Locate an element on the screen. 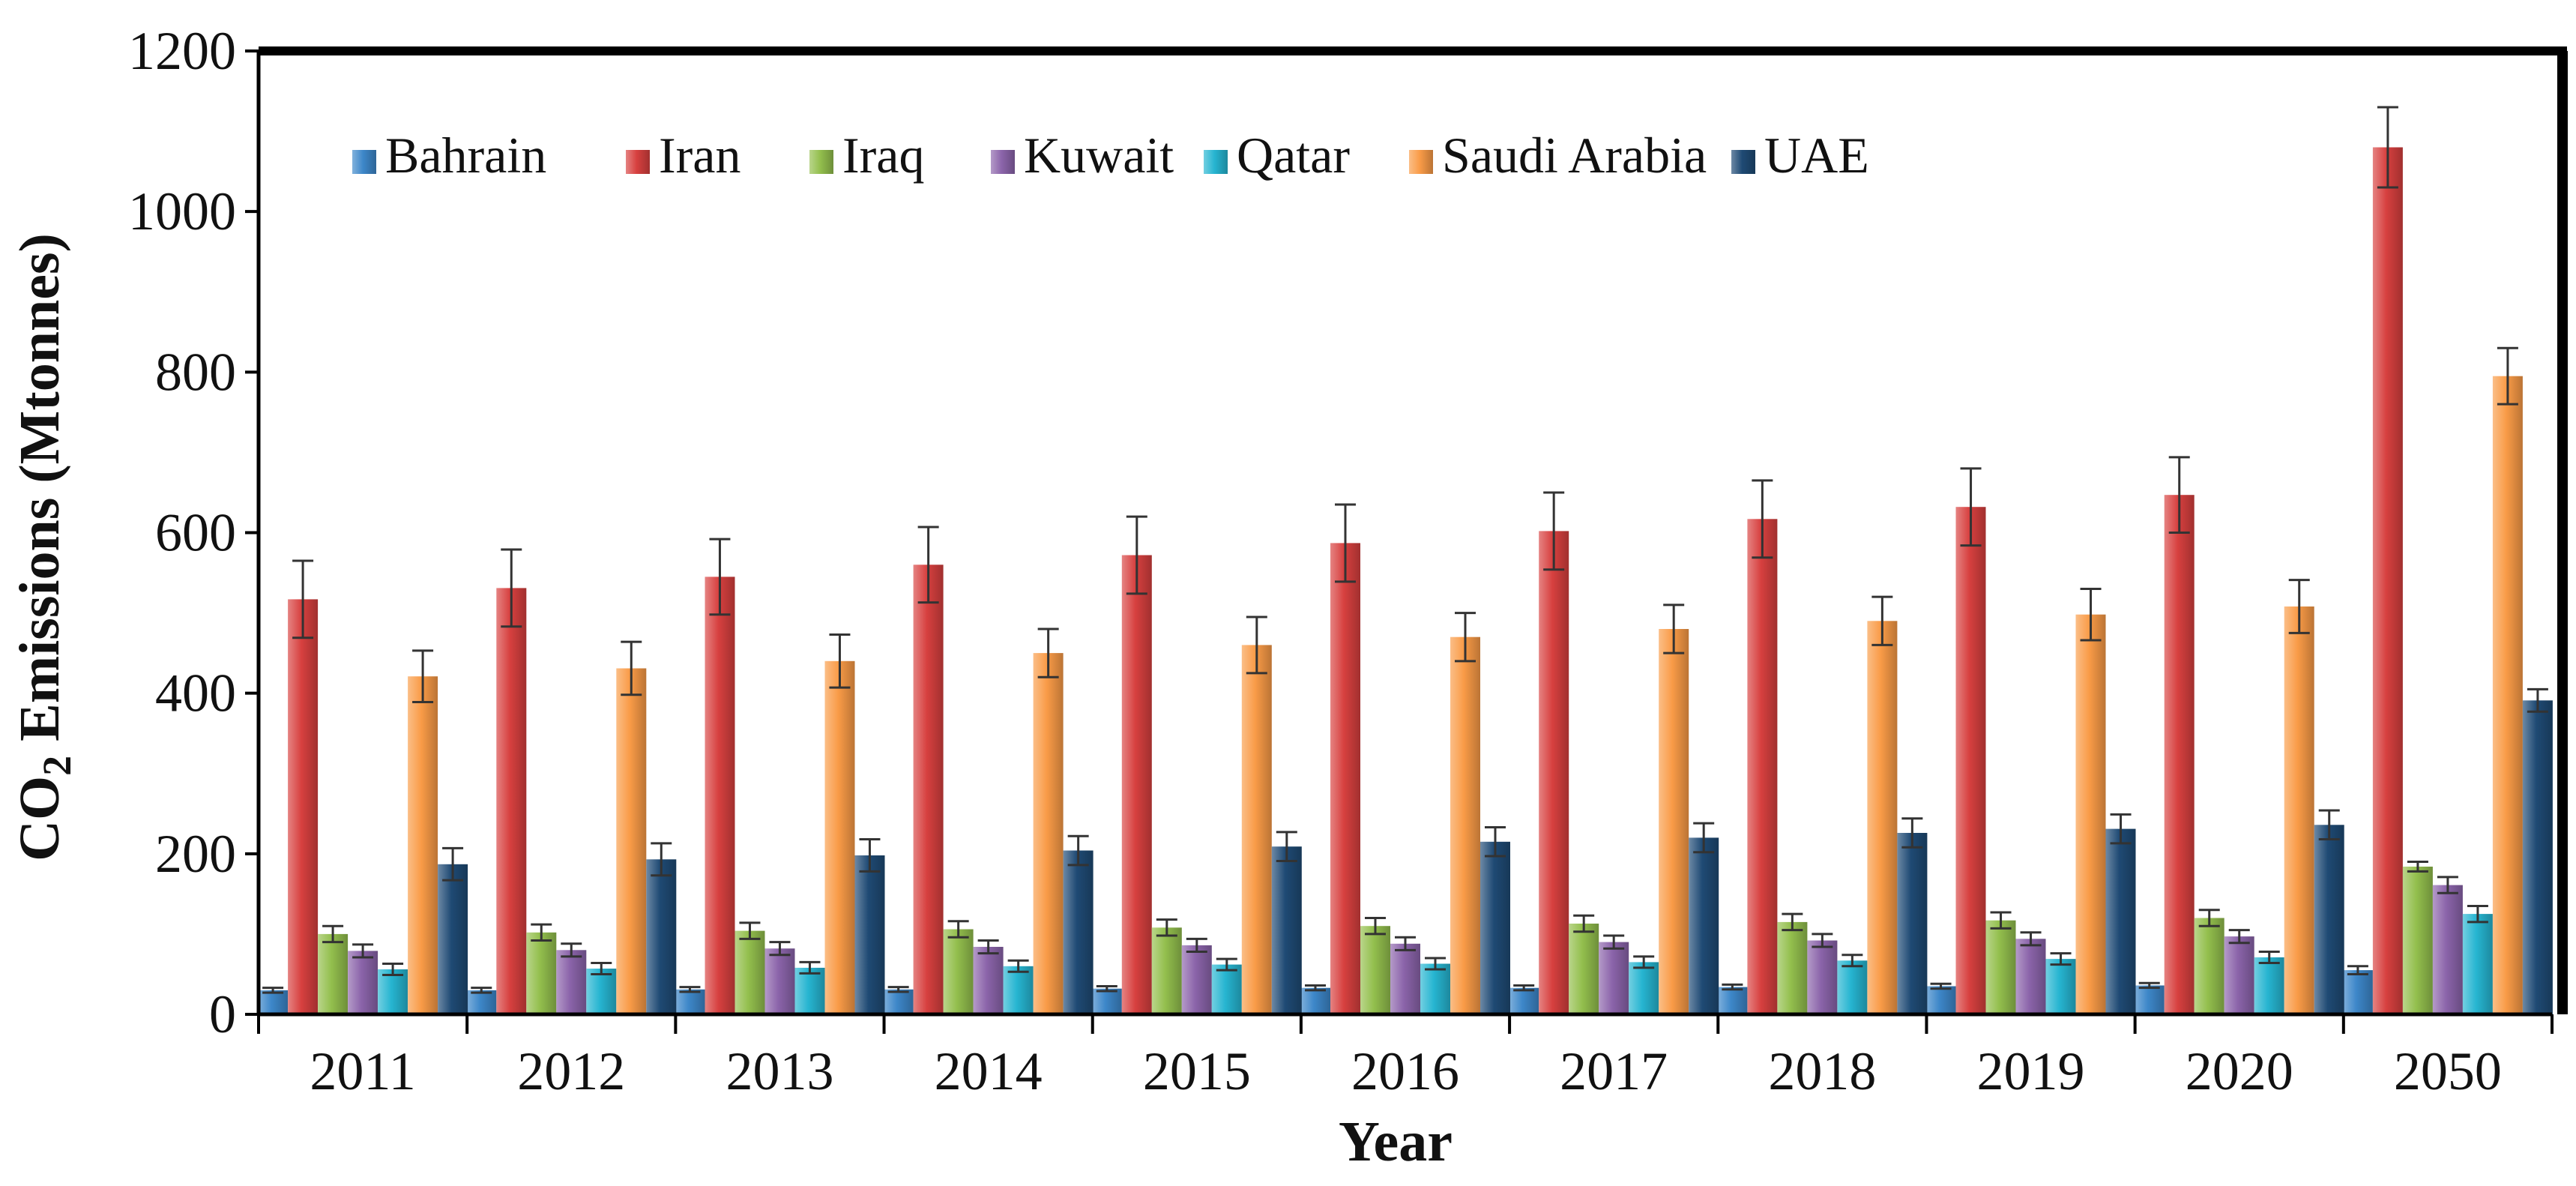 This screenshot has height=1186, width=2576. y-tick-label: 600 is located at coordinates (195, 533).